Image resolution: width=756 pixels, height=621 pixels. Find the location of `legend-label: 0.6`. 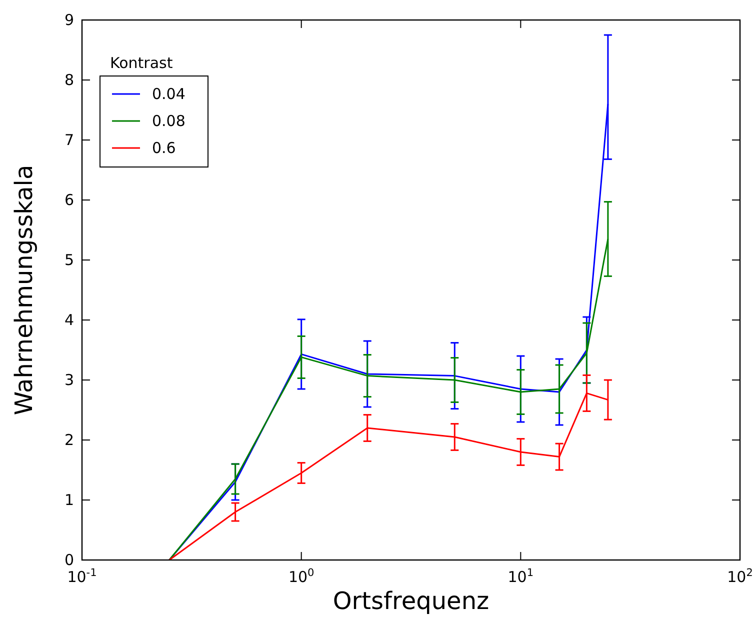

legend-label: 0.6 is located at coordinates (164, 148).